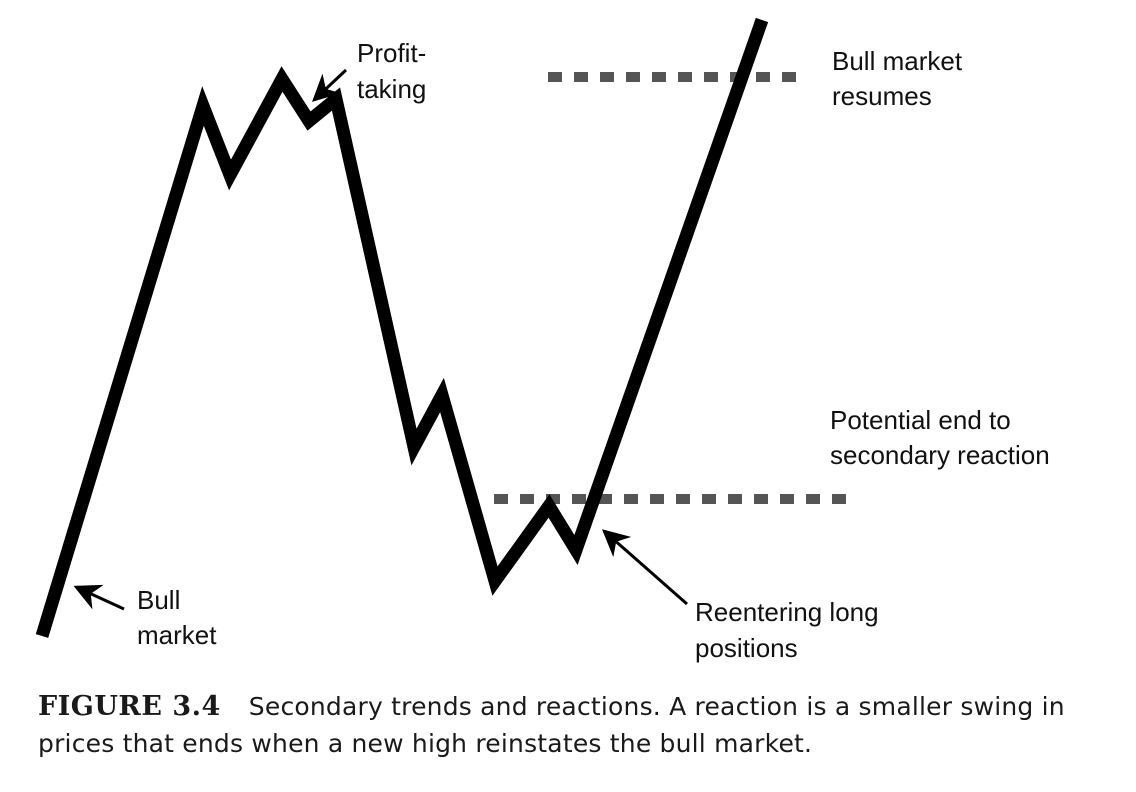 The height and width of the screenshot is (792, 1136). Describe the element at coordinates (391, 89) in the screenshot. I see `profit-taking-label-line2: taking` at that location.